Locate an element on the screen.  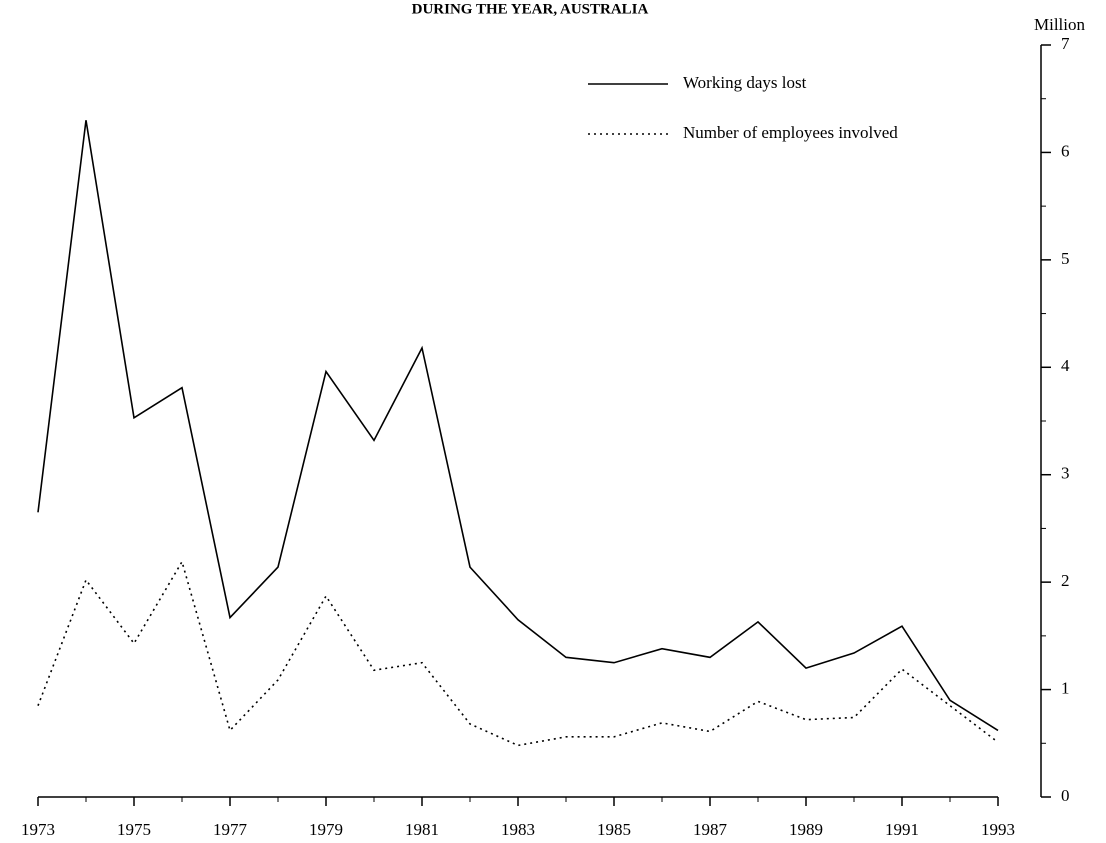
y-tick-label: 6 is located at coordinates (1065, 150).